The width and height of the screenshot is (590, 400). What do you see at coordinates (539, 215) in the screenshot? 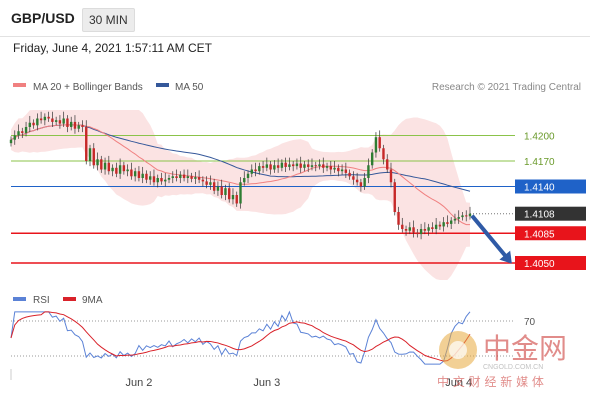
I see `level-label-current: 1.4108` at bounding box center [539, 215].